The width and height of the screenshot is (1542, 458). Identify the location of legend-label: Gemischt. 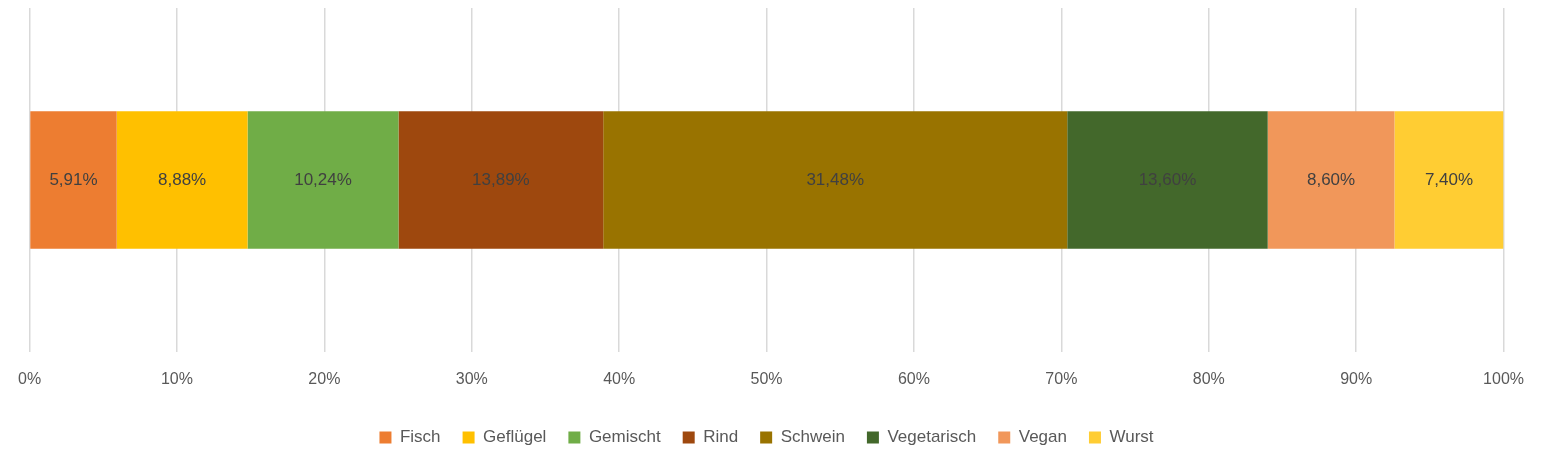
(624, 437).